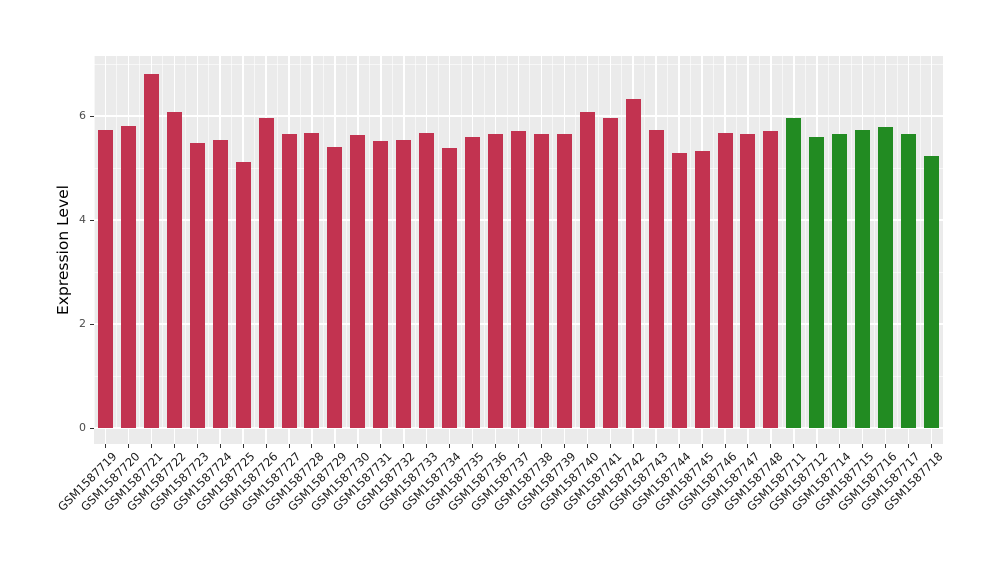 This screenshot has width=1000, height=580. Describe the element at coordinates (82, 115) in the screenshot. I see `y-tick-label: 6` at that location.